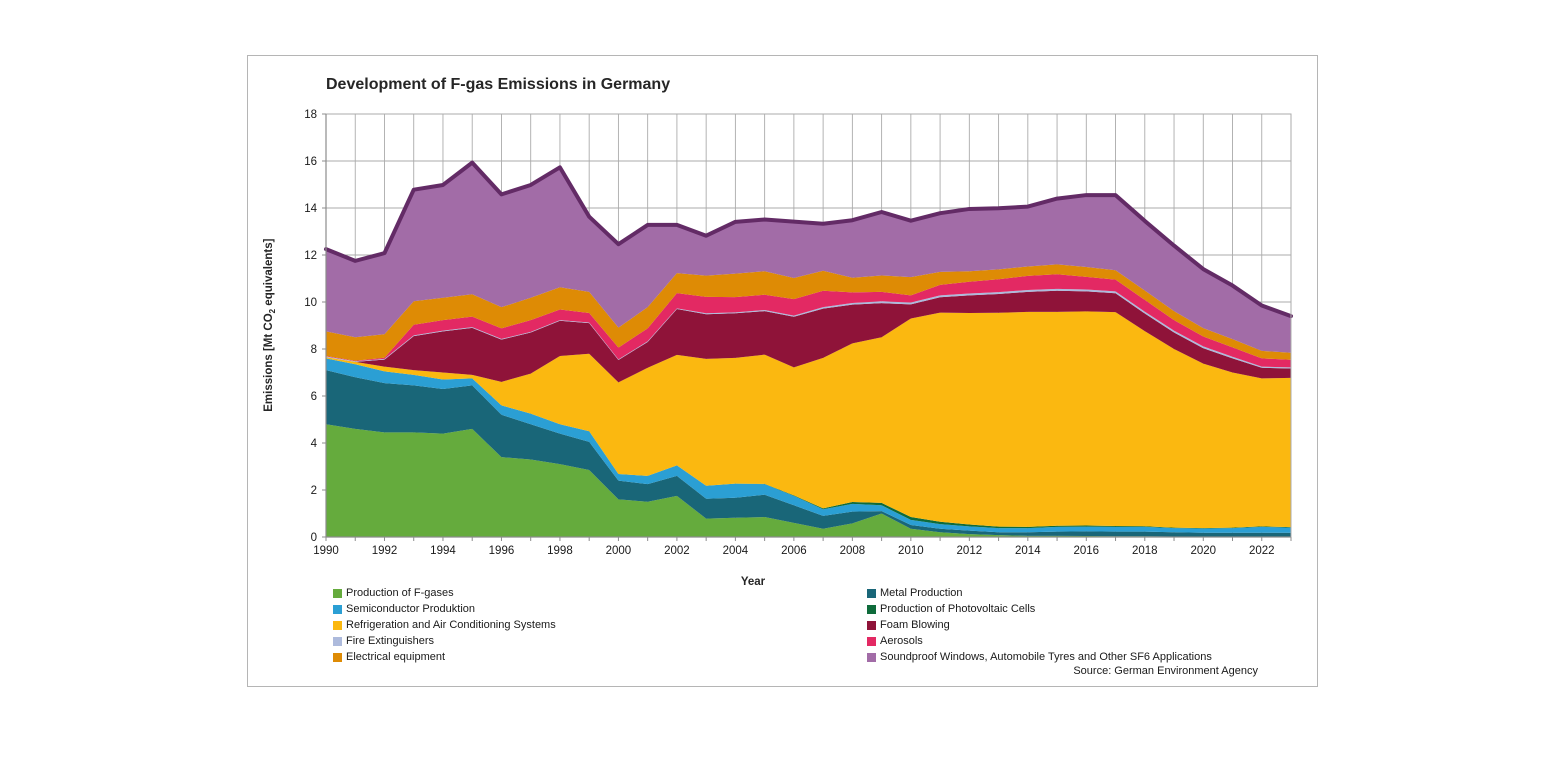  What do you see at coordinates (396, 657) in the screenshot?
I see `legend-label: Electrical equipment` at bounding box center [396, 657].